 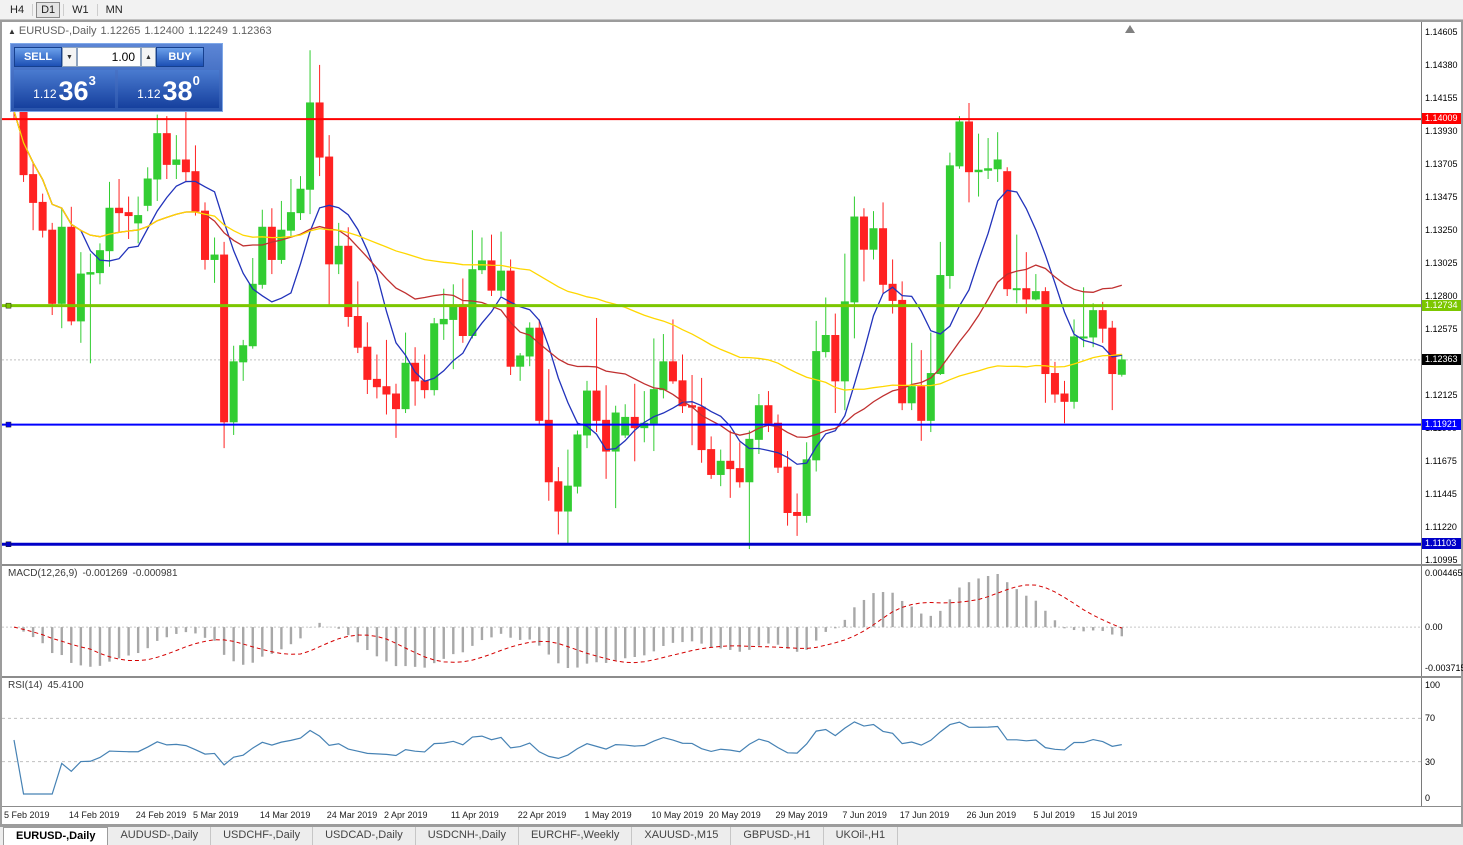 What do you see at coordinates (352, 815) in the screenshot?
I see `date-label: 24 Mar 2019` at bounding box center [352, 815].